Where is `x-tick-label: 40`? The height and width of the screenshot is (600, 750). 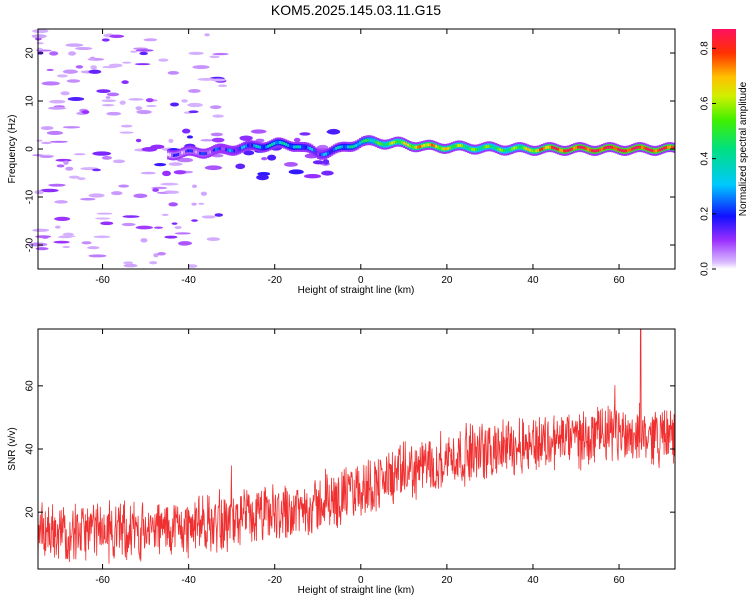
x-tick-label: 40 is located at coordinates (533, 580).